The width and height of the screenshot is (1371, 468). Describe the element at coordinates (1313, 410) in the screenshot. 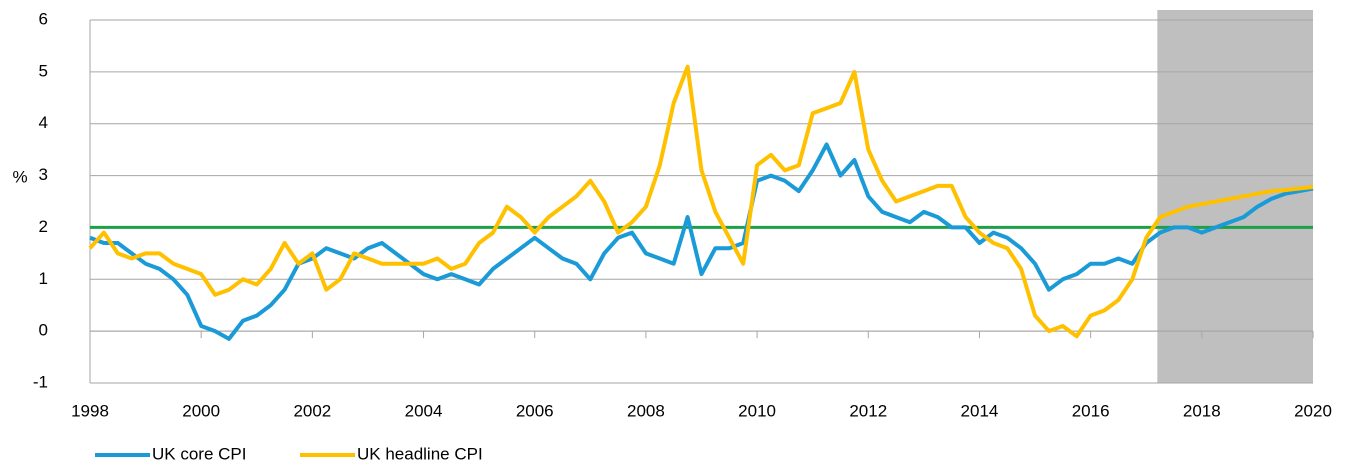

I see `x-tick-label: 2020` at that location.